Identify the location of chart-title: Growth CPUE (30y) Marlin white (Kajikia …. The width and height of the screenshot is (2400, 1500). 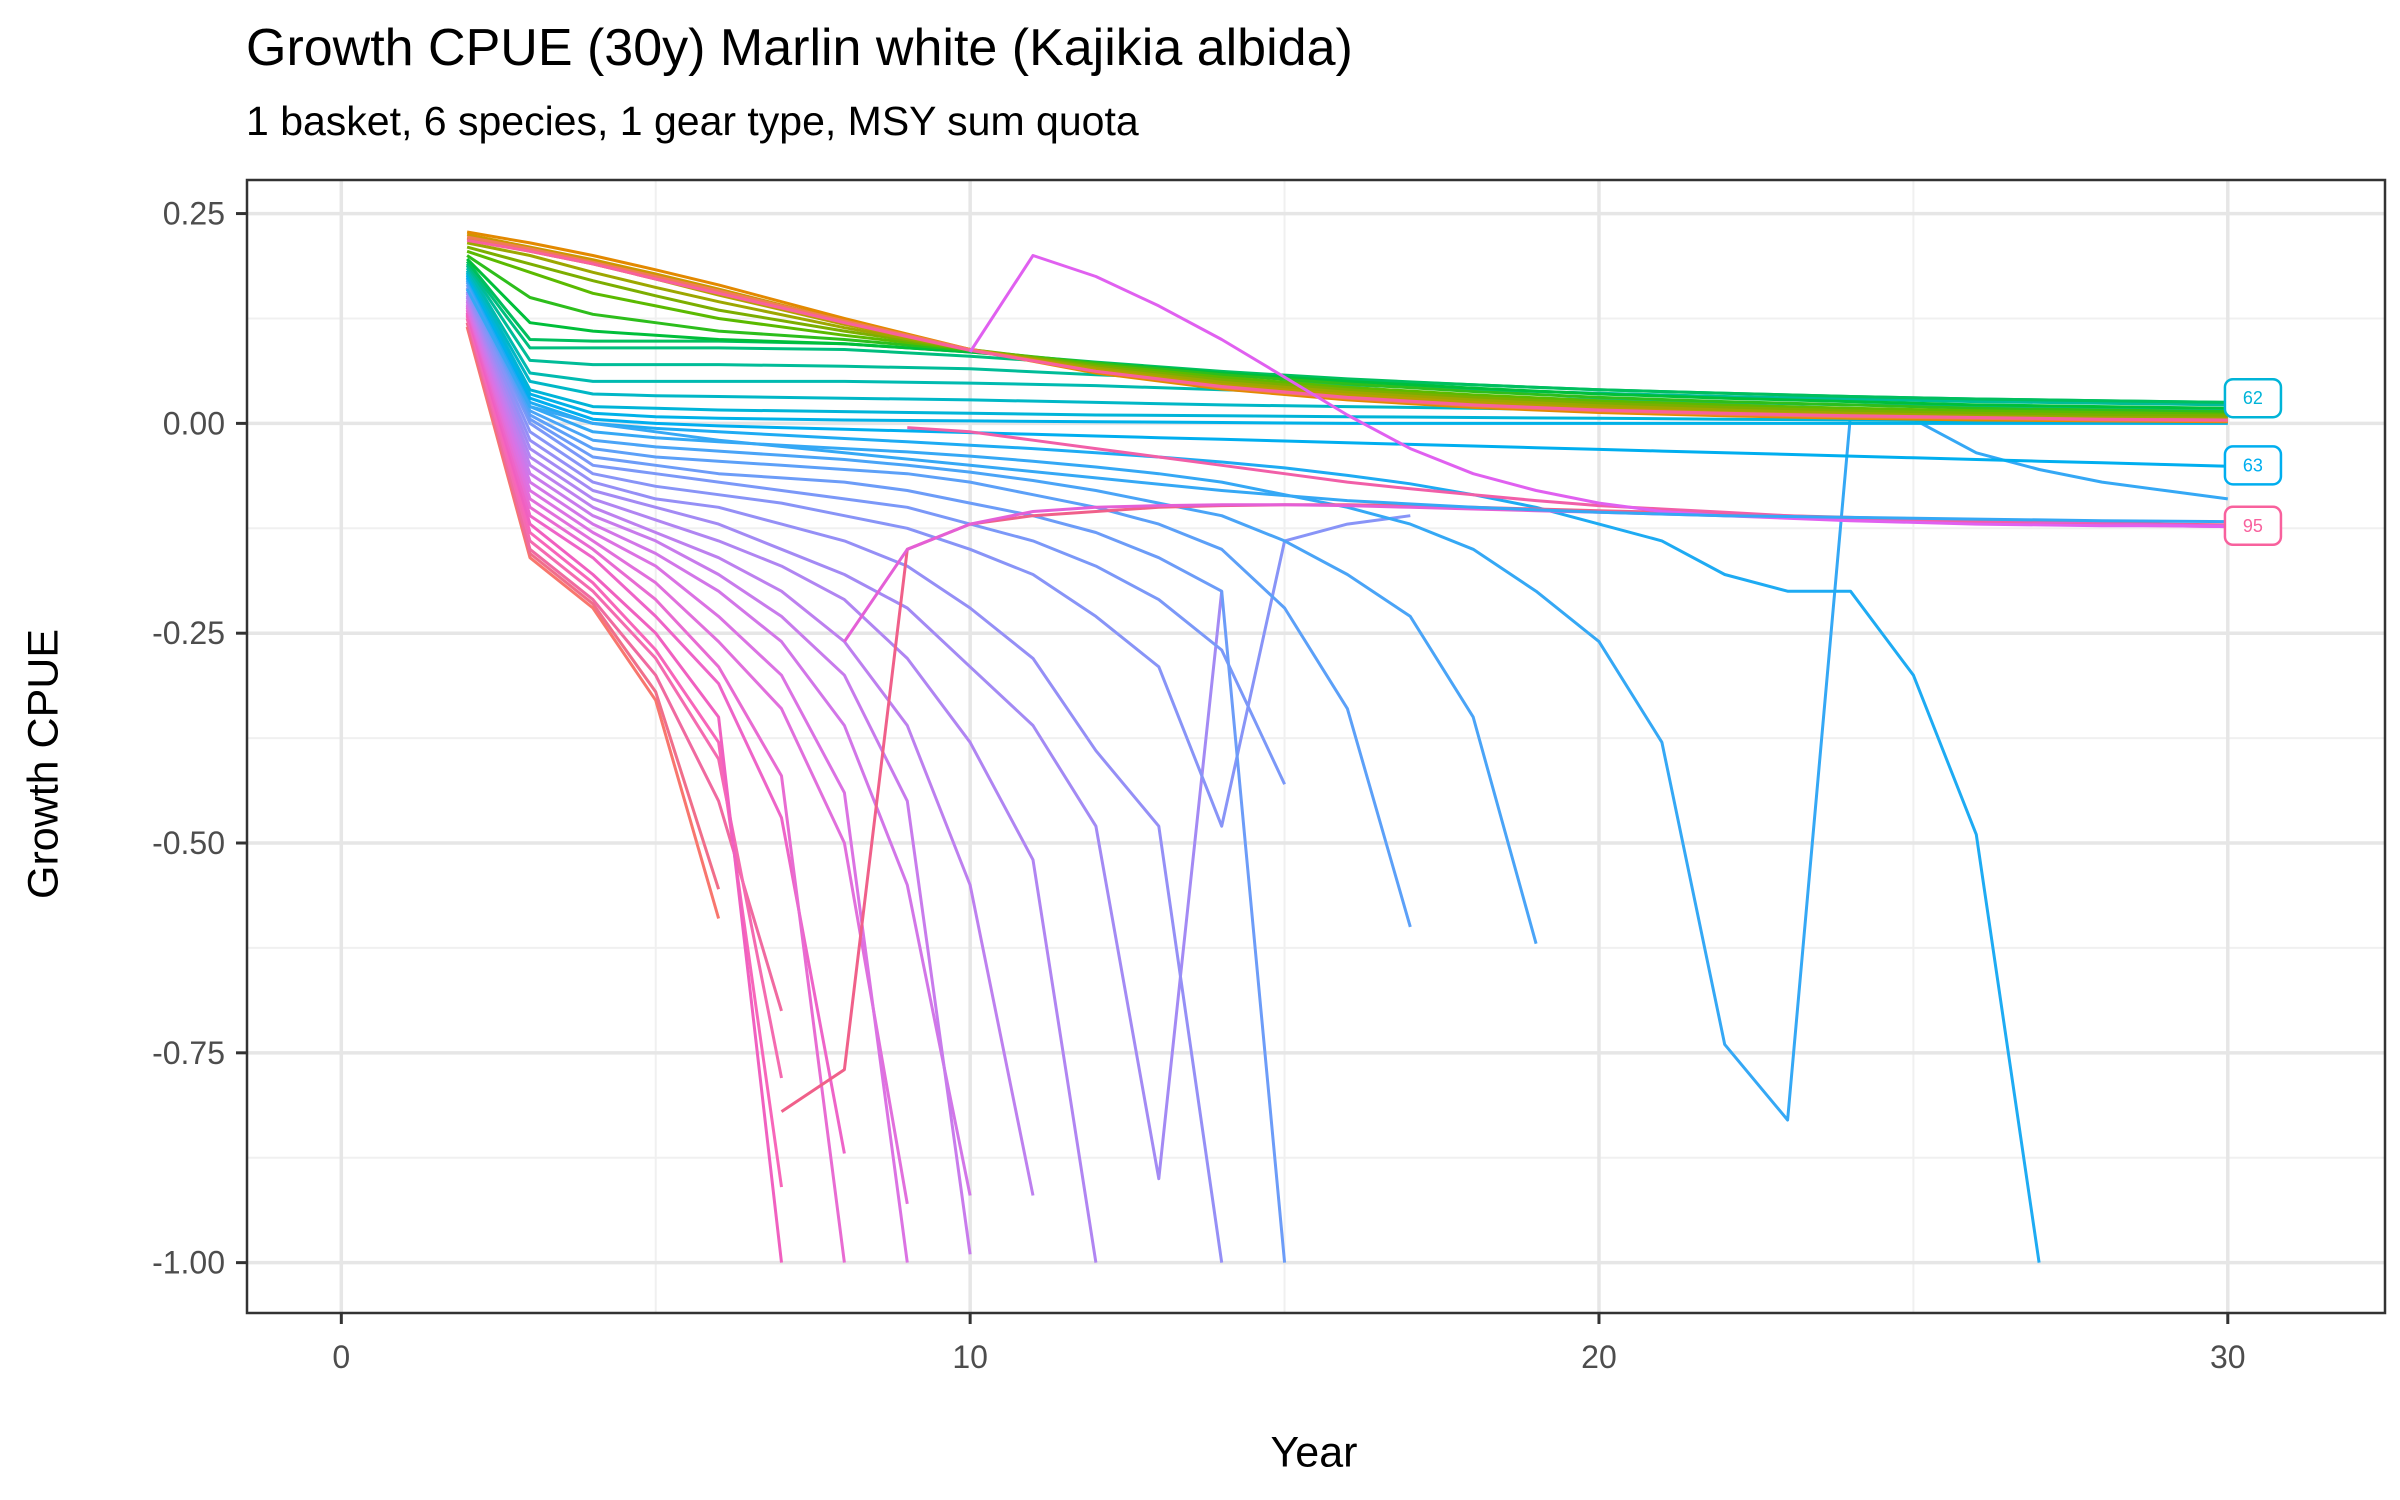
(799, 48).